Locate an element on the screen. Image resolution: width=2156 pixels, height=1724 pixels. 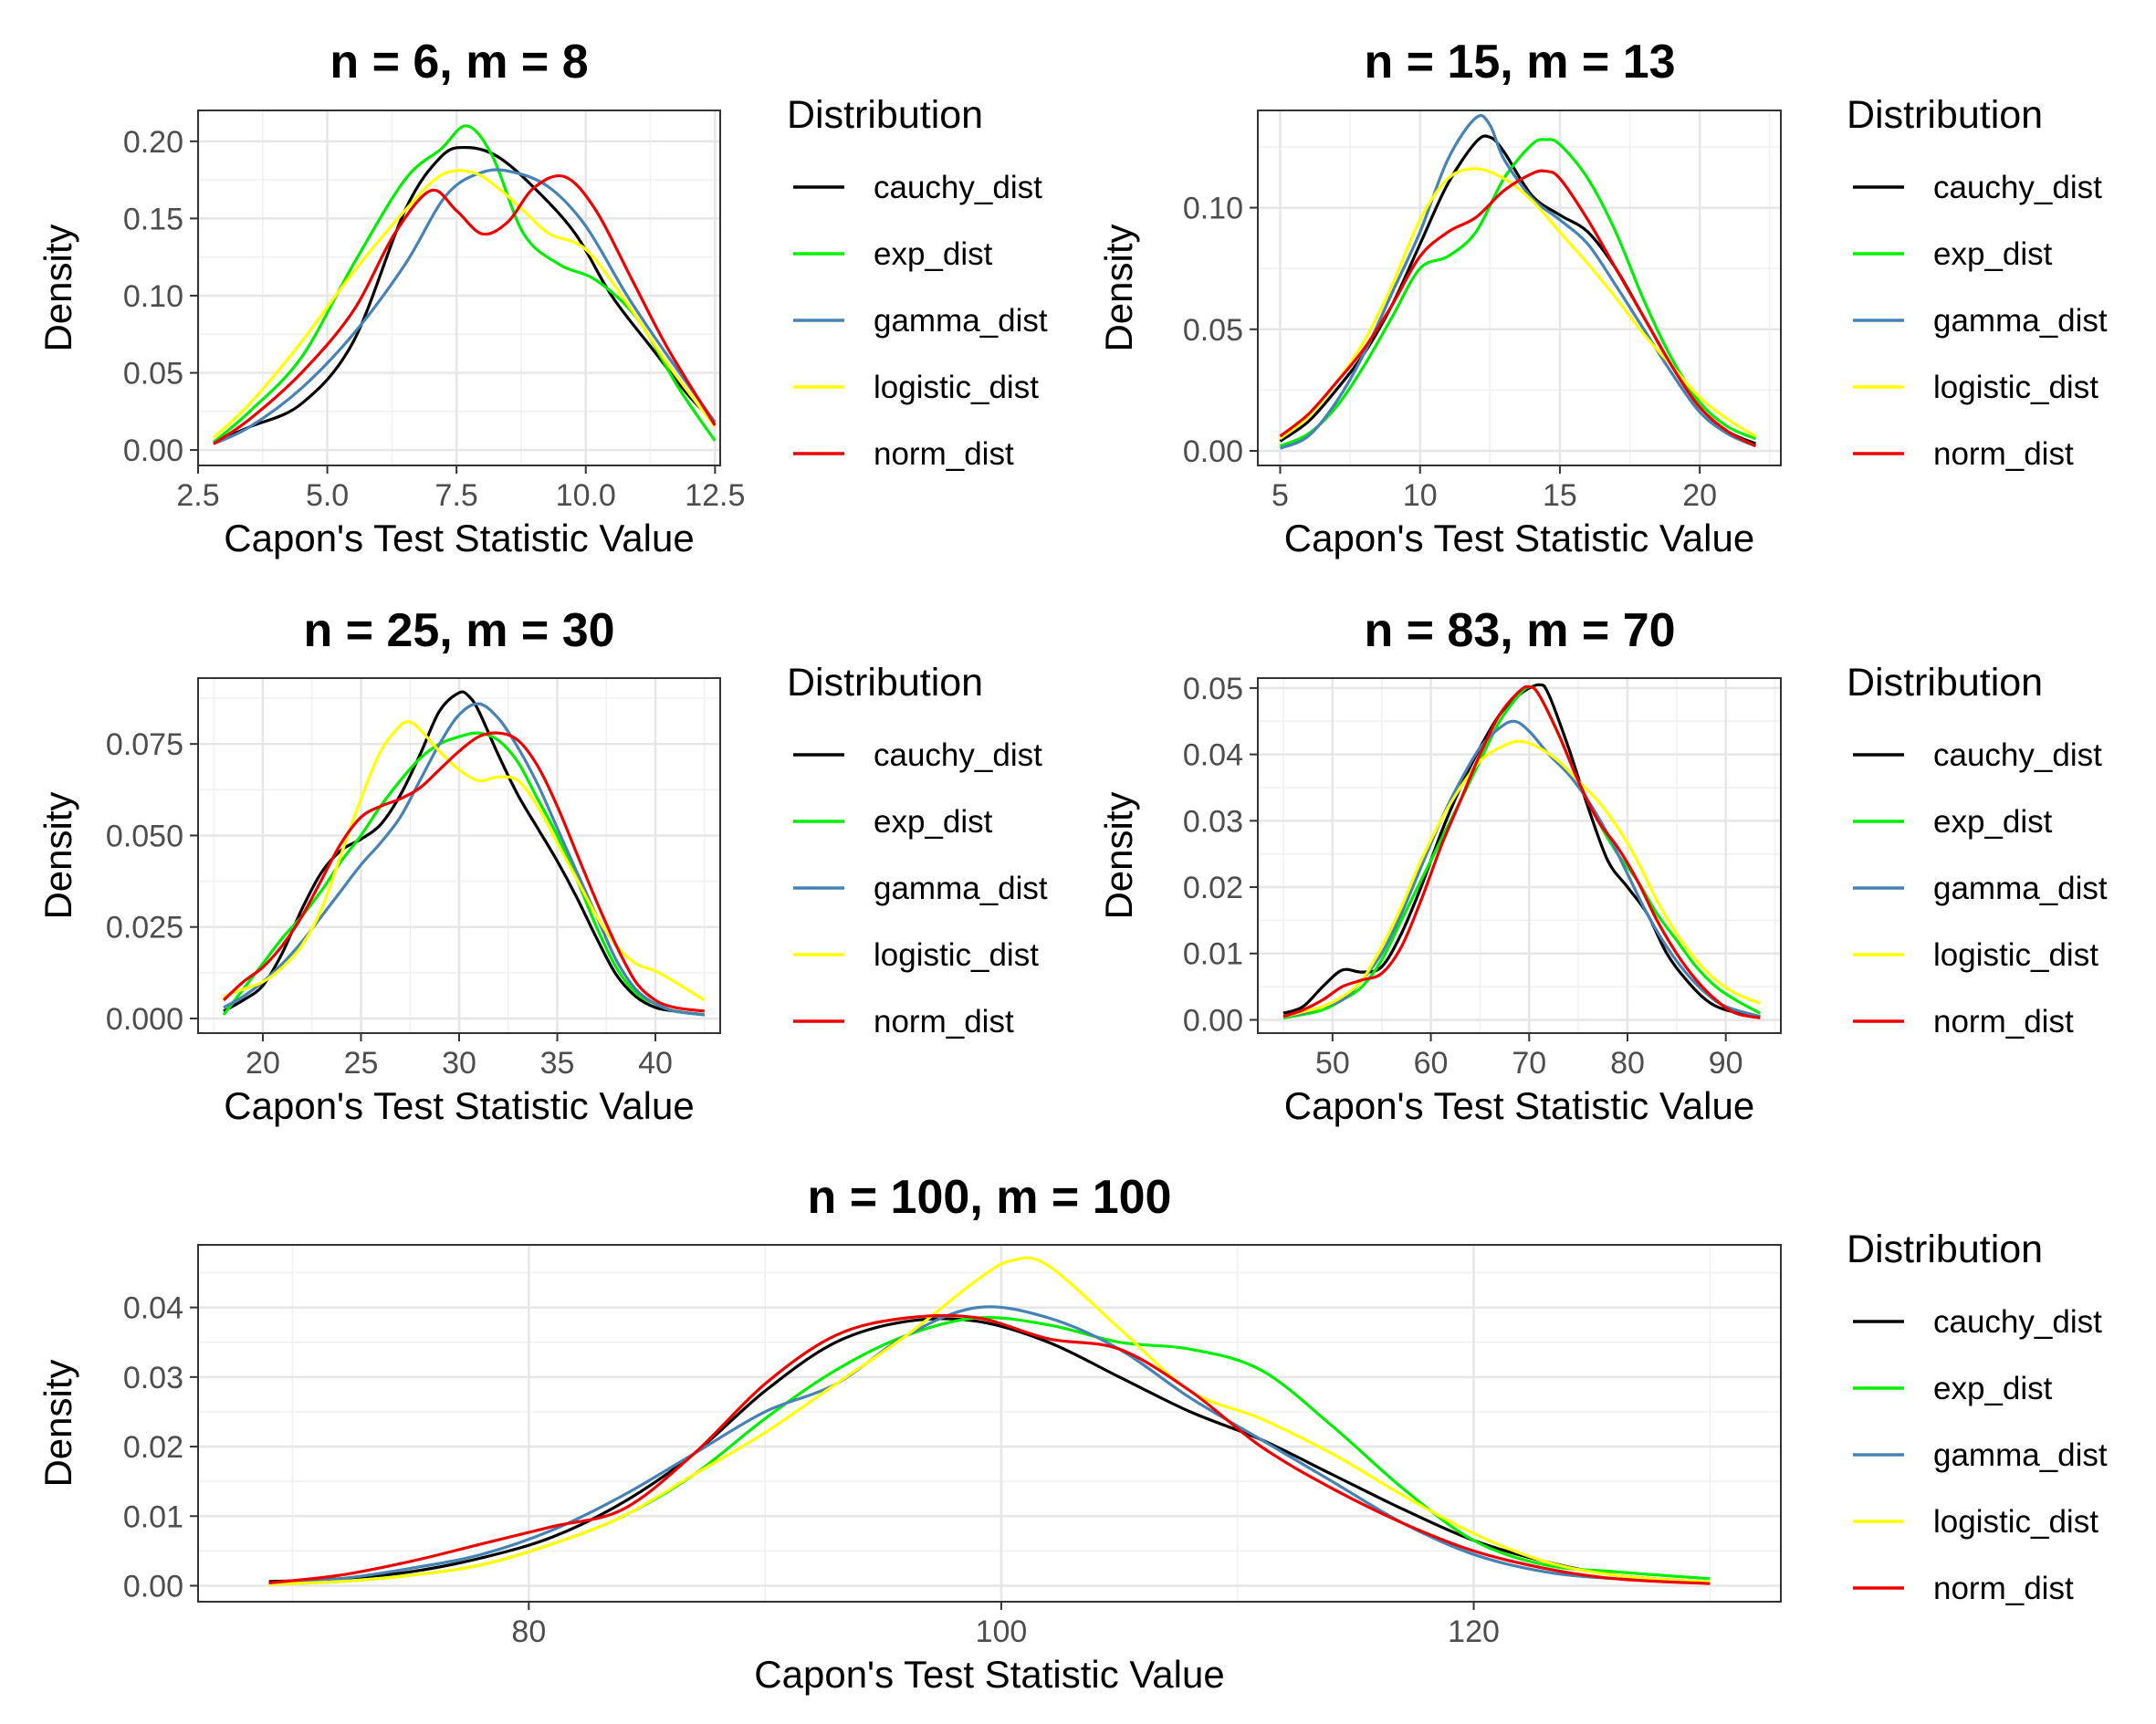
x-tick-label: 70 is located at coordinates (1529, 1064).